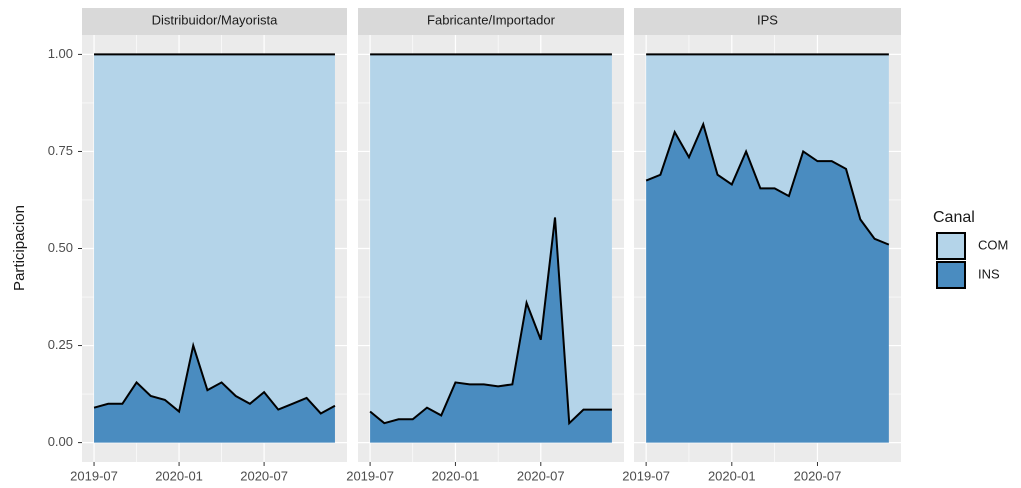 The image size is (1021, 488). What do you see at coordinates (993, 244) in the screenshot?
I see `legend-label: COM` at bounding box center [993, 244].